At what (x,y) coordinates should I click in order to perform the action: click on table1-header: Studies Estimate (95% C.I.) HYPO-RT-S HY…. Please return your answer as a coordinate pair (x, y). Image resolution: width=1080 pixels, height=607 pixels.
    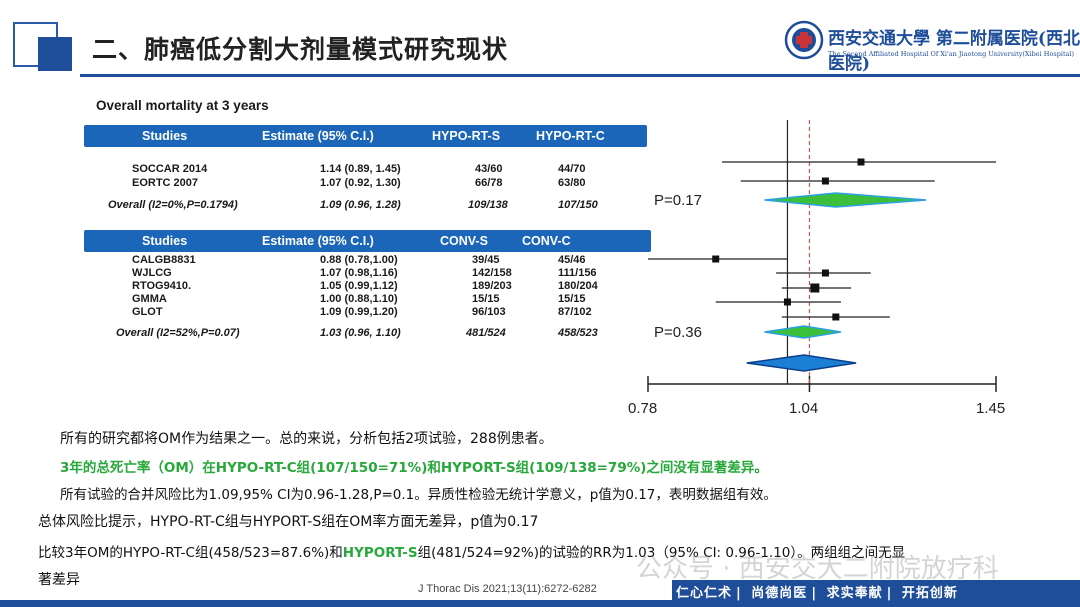
    Looking at the image, I should click on (365, 136).